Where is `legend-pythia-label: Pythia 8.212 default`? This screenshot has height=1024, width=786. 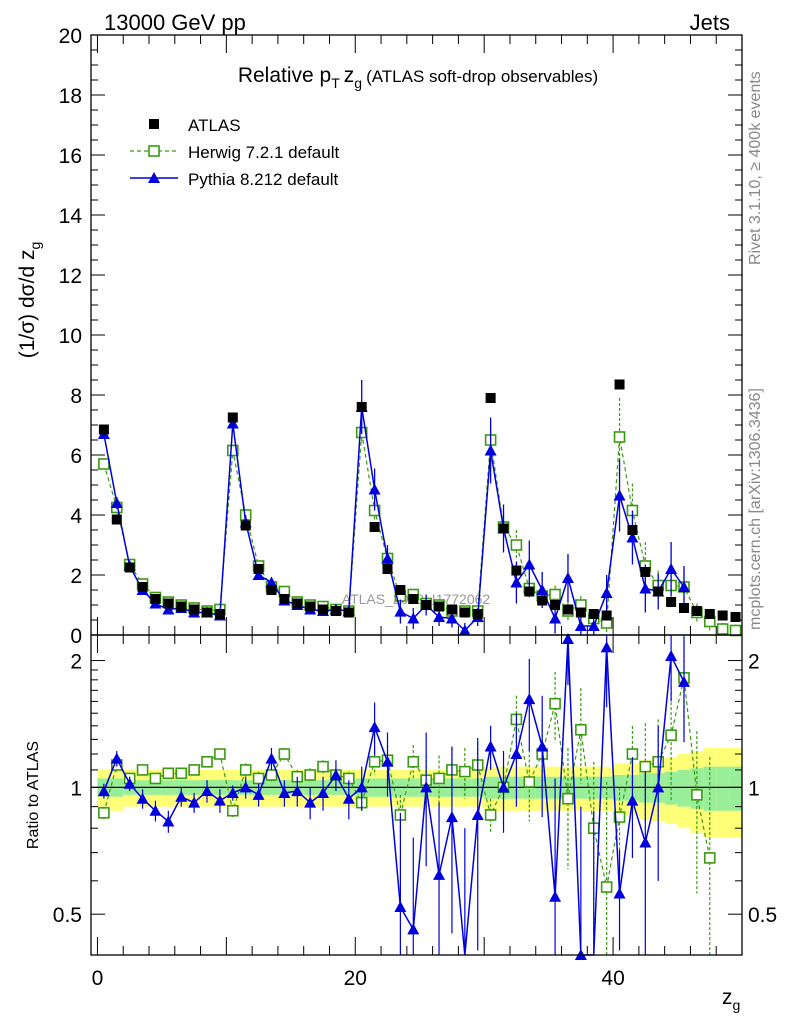 legend-pythia-label: Pythia 8.212 default is located at coordinates (263, 179).